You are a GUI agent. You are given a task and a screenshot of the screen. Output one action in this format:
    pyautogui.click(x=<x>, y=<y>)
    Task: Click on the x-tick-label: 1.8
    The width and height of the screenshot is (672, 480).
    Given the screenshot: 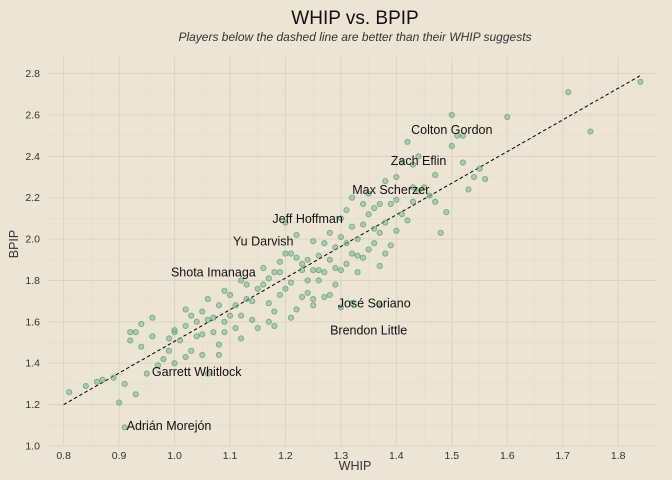 What is the action you would take?
    pyautogui.click(x=618, y=456)
    